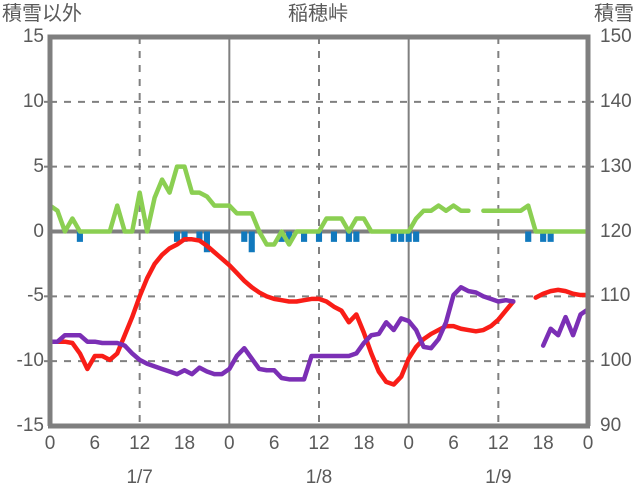 This screenshot has height=501, width=636. What do you see at coordinates (611, 425) in the screenshot?
I see `y2-axis-tick-label: 90` at bounding box center [611, 425].